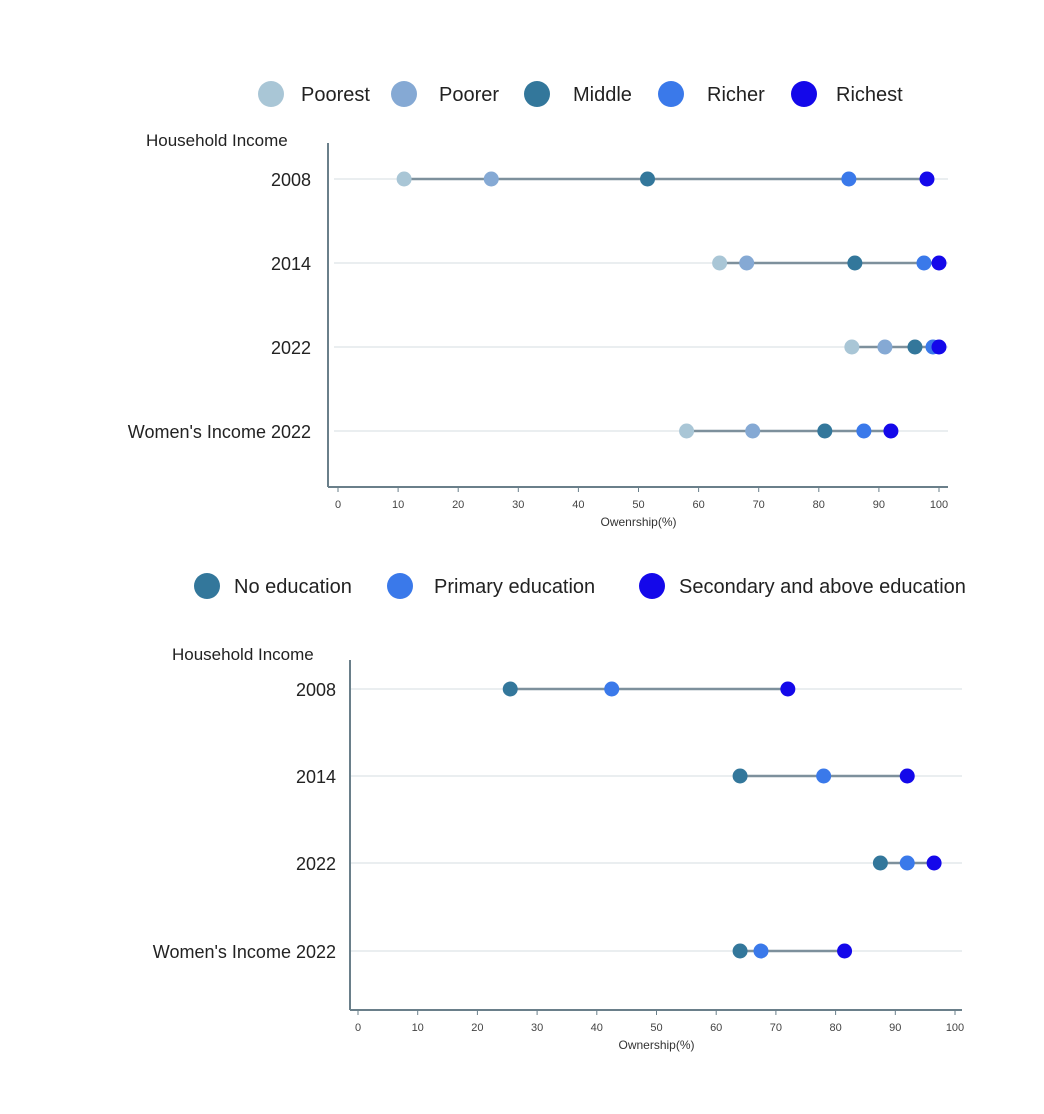  I want to click on legend-marker-middle, so click(537, 94).